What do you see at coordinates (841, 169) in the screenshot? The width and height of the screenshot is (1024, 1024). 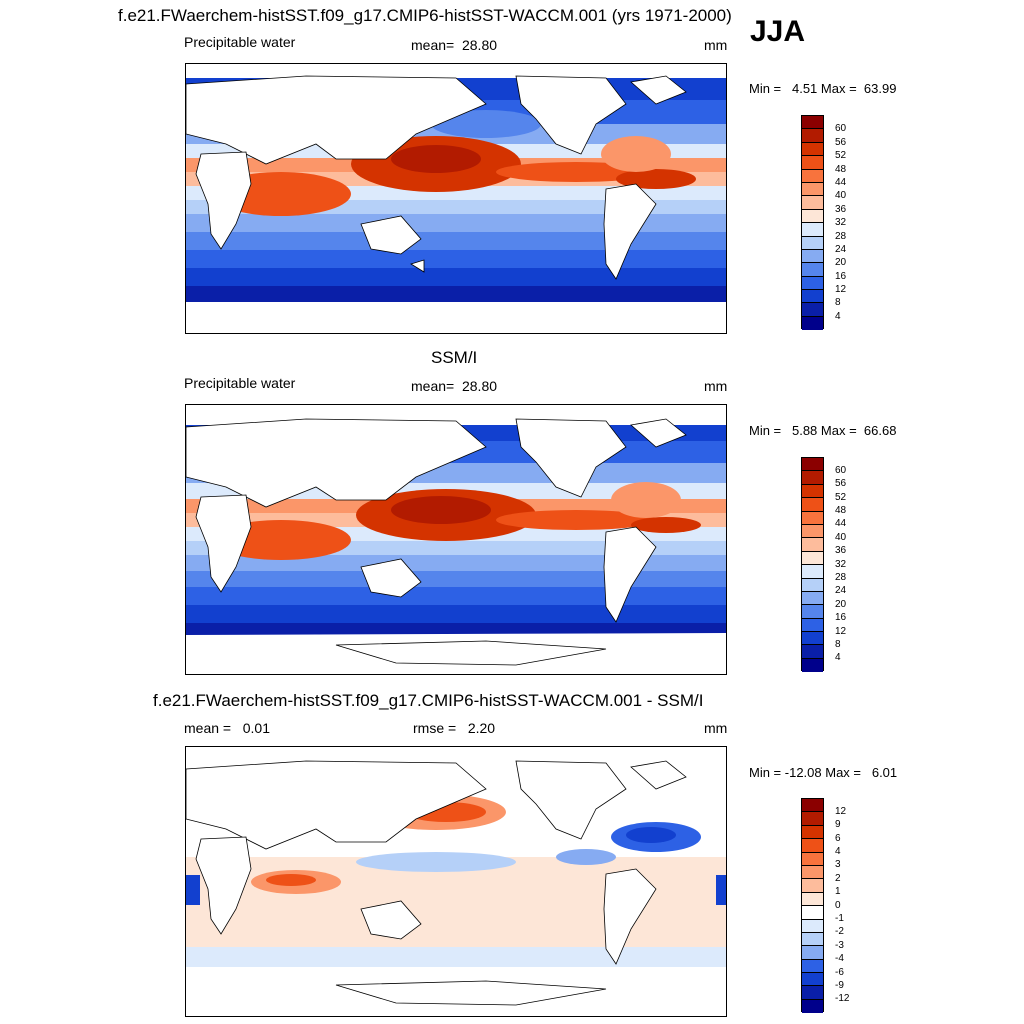 I see `panel-1-colorbar-label: 48` at bounding box center [841, 169].